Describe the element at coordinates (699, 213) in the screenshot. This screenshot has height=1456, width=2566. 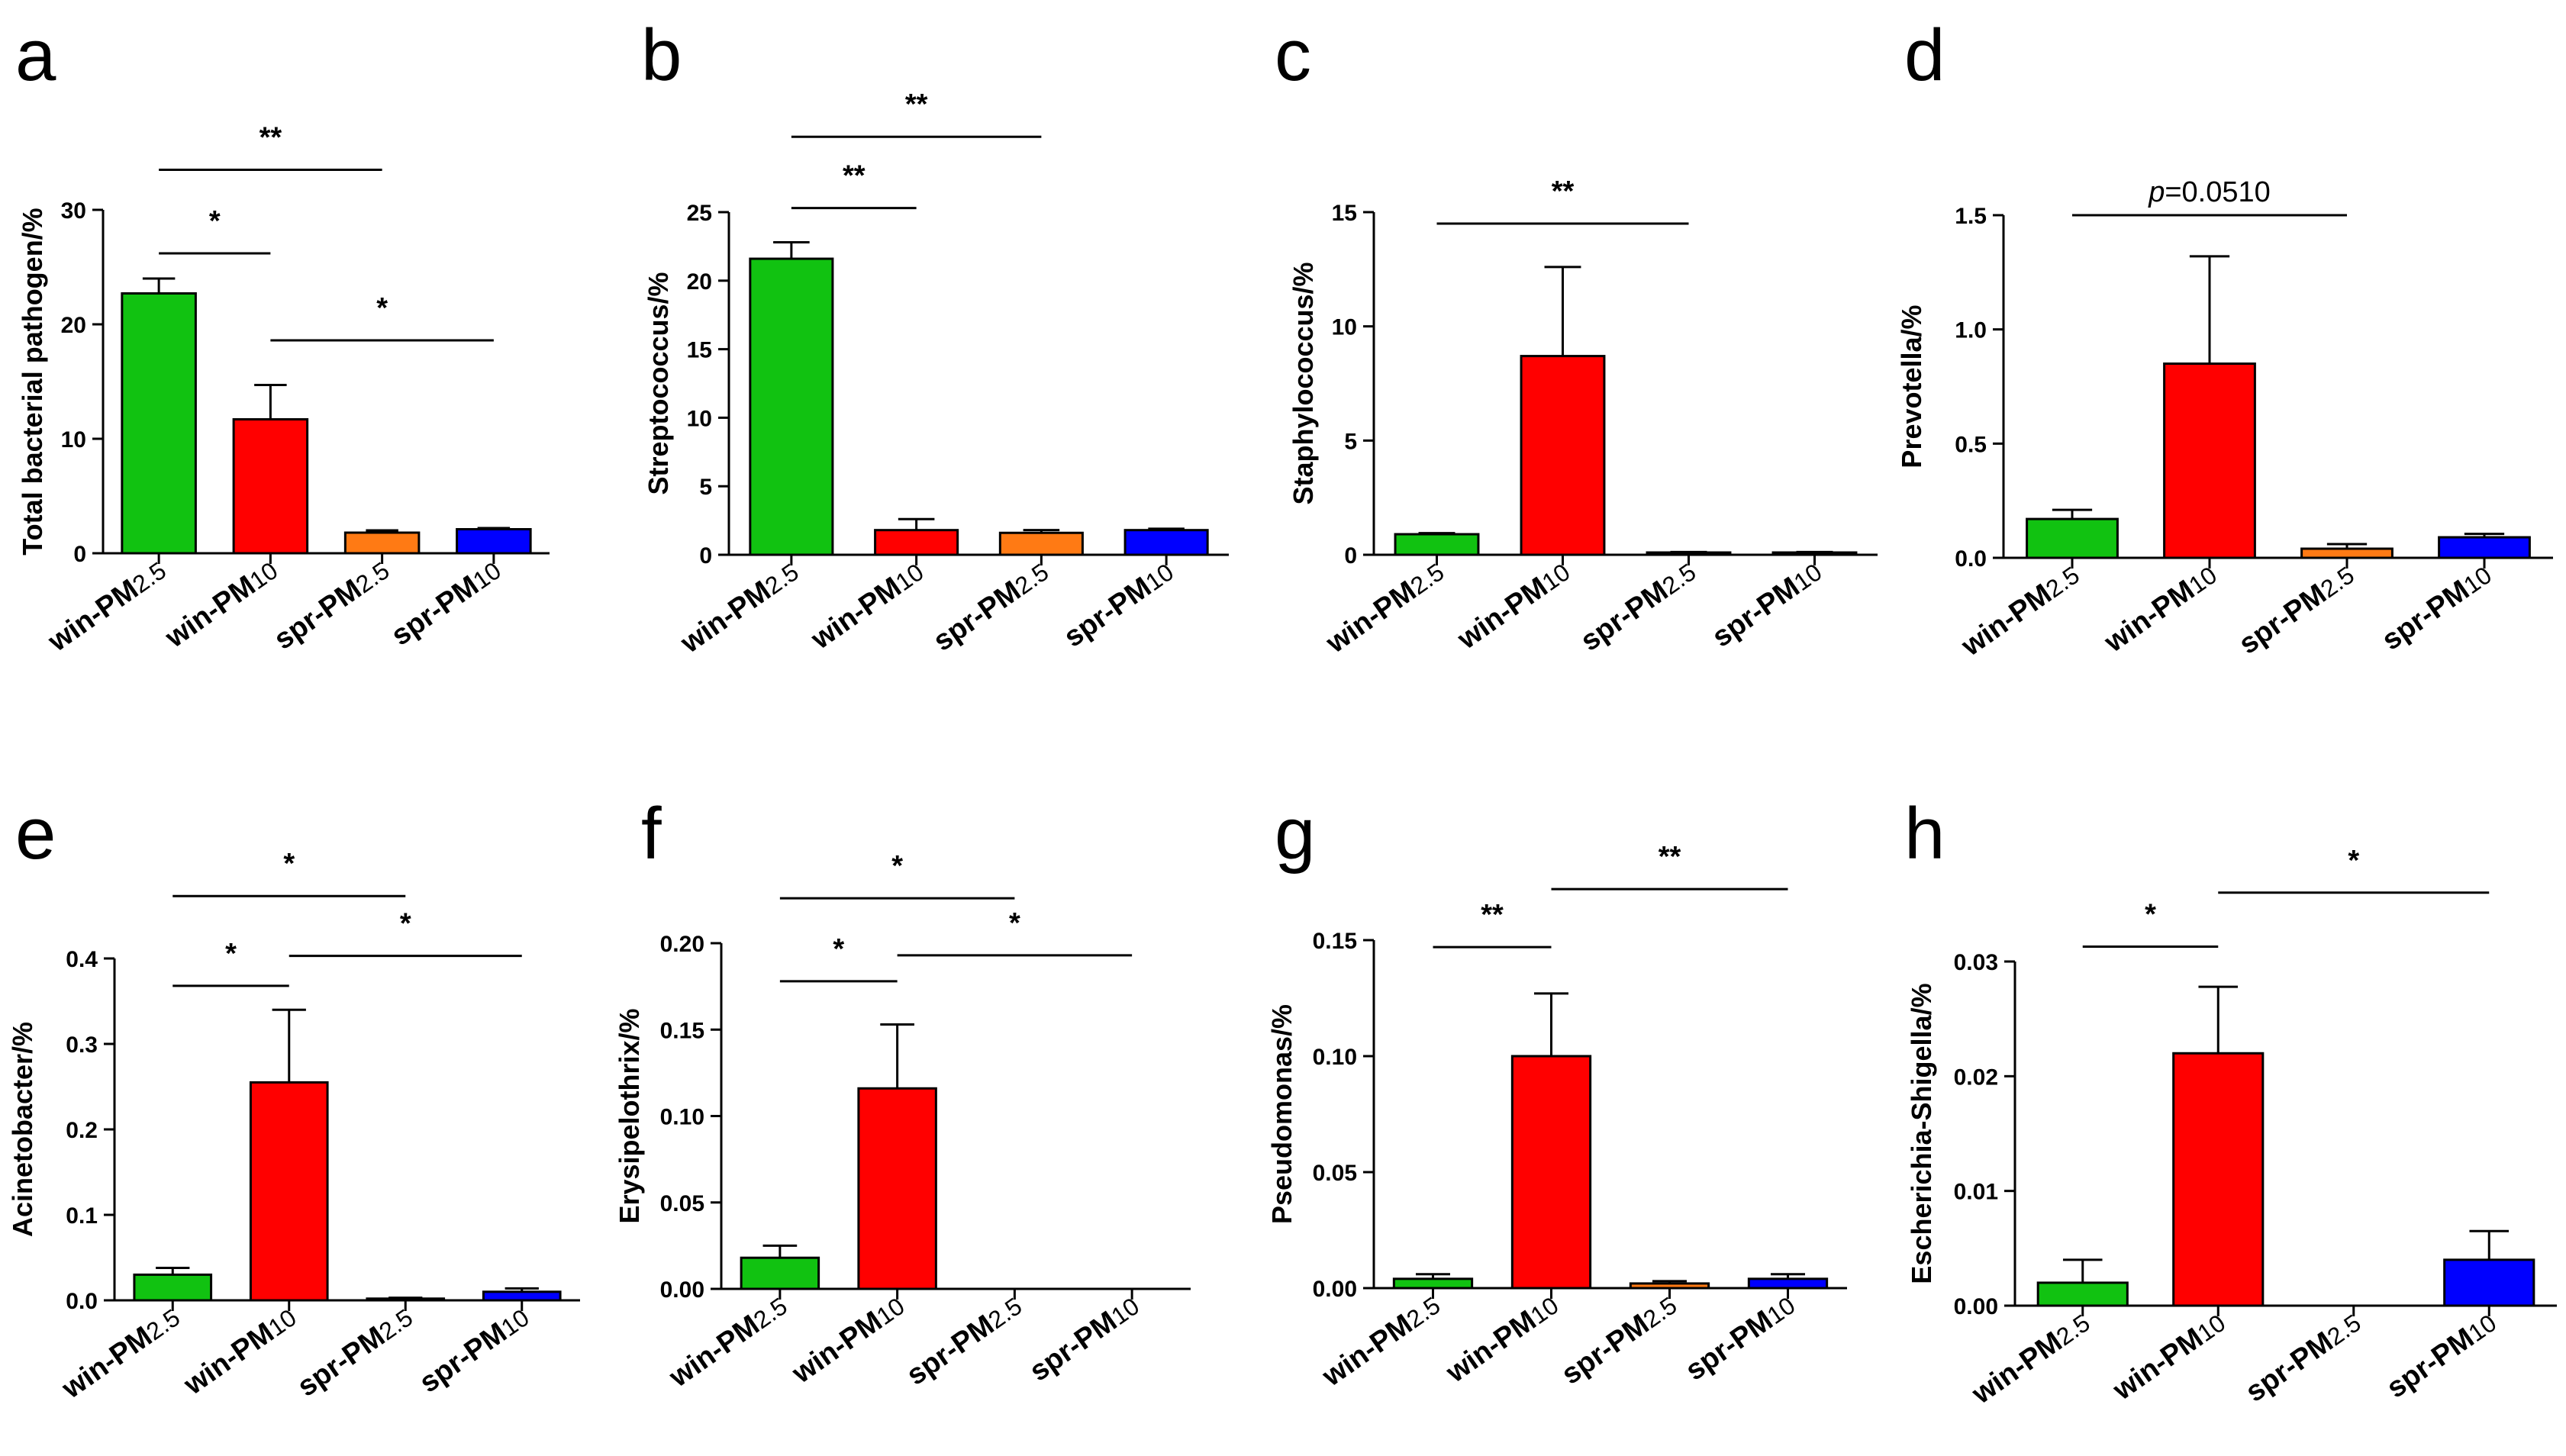
I see `y-tick-label: 25` at that location.